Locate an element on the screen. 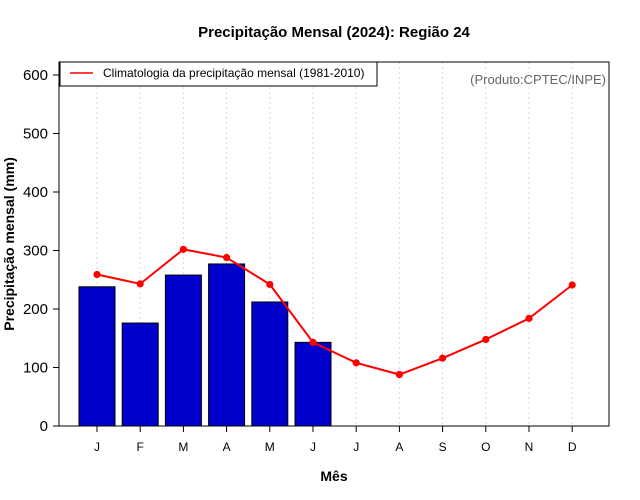  y-tick-label: 500 is located at coordinates (35, 134).